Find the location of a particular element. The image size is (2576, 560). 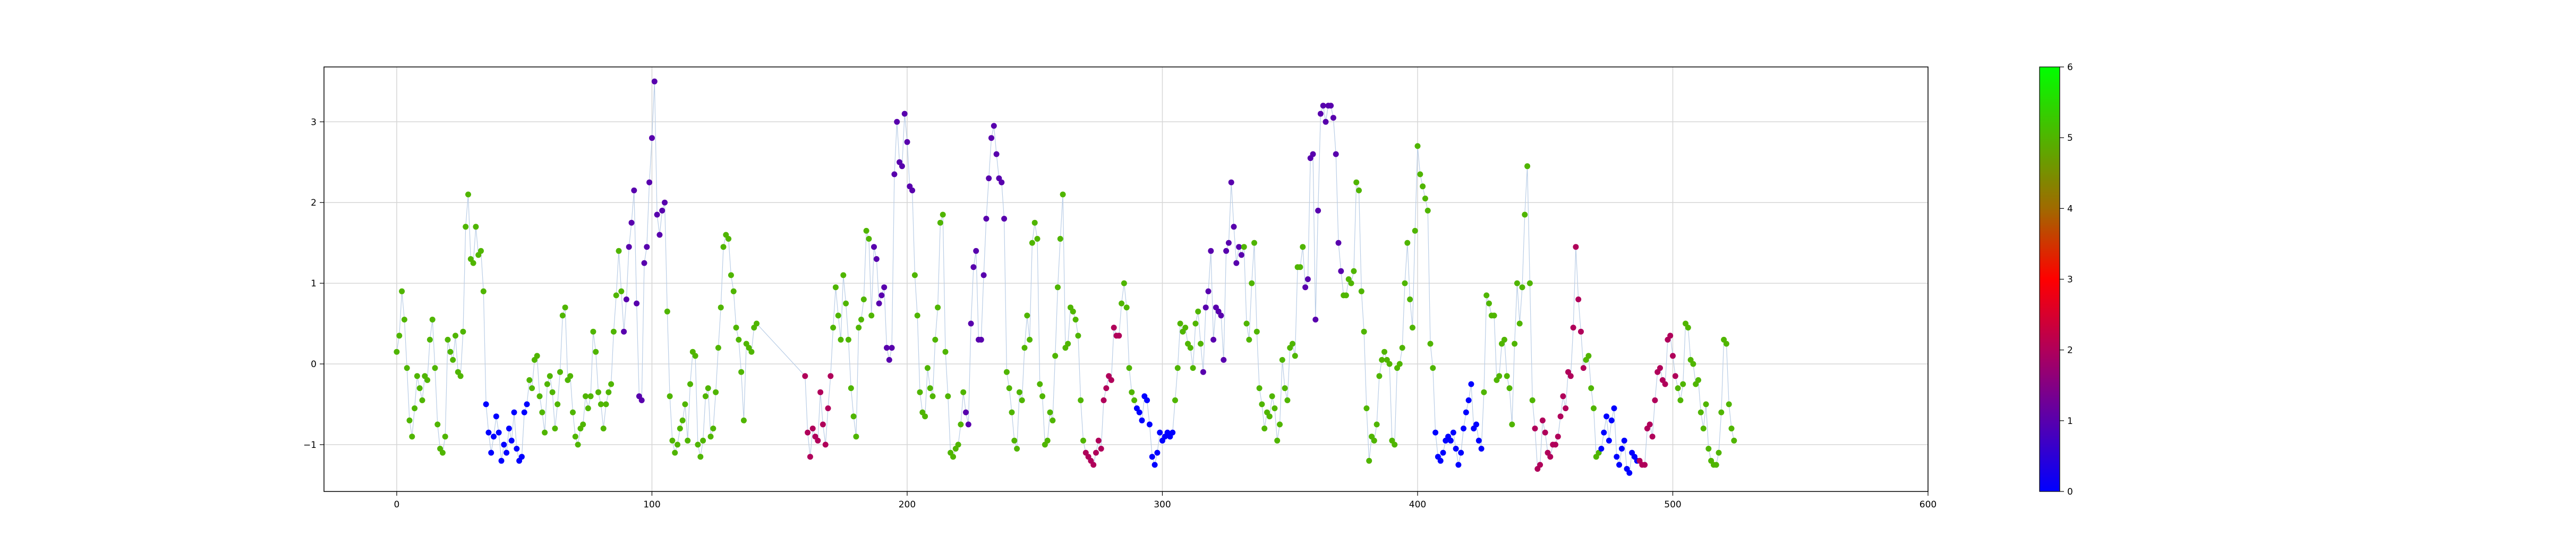

y-tick-label: −1 is located at coordinates (310, 445).